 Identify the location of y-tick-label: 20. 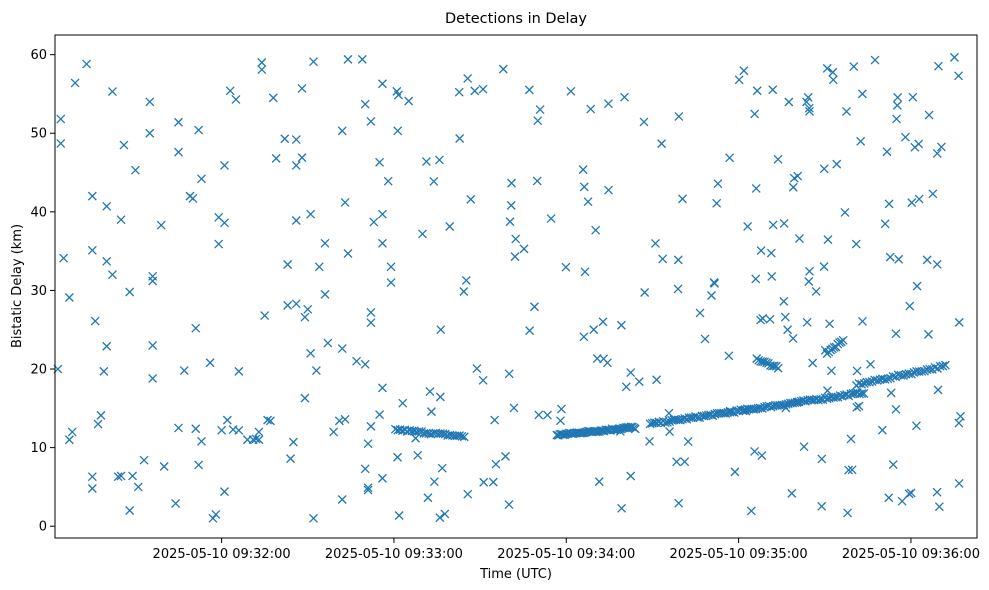
(38, 370).